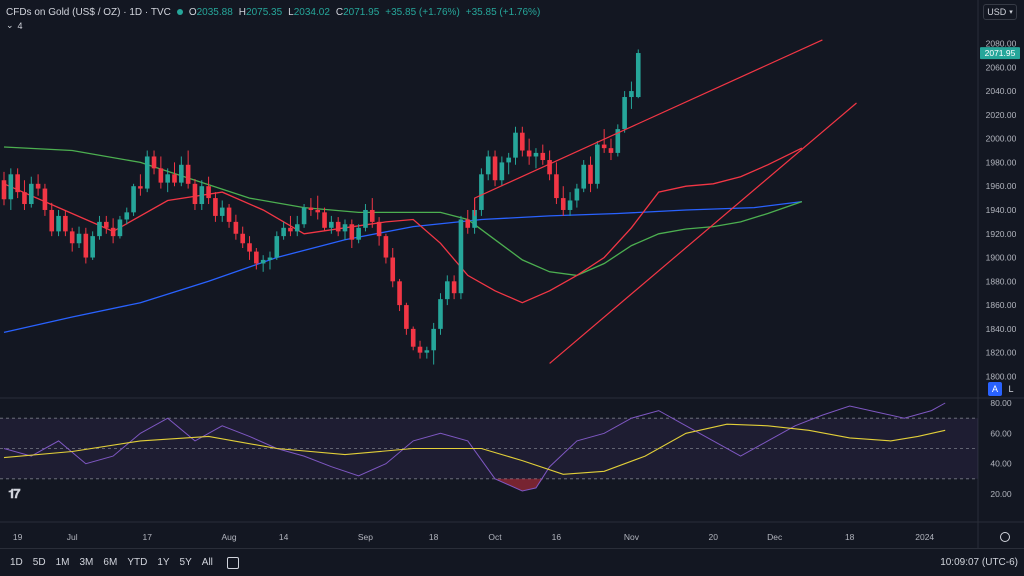  I want to click on time-tick-label: 19, so click(18, 537).